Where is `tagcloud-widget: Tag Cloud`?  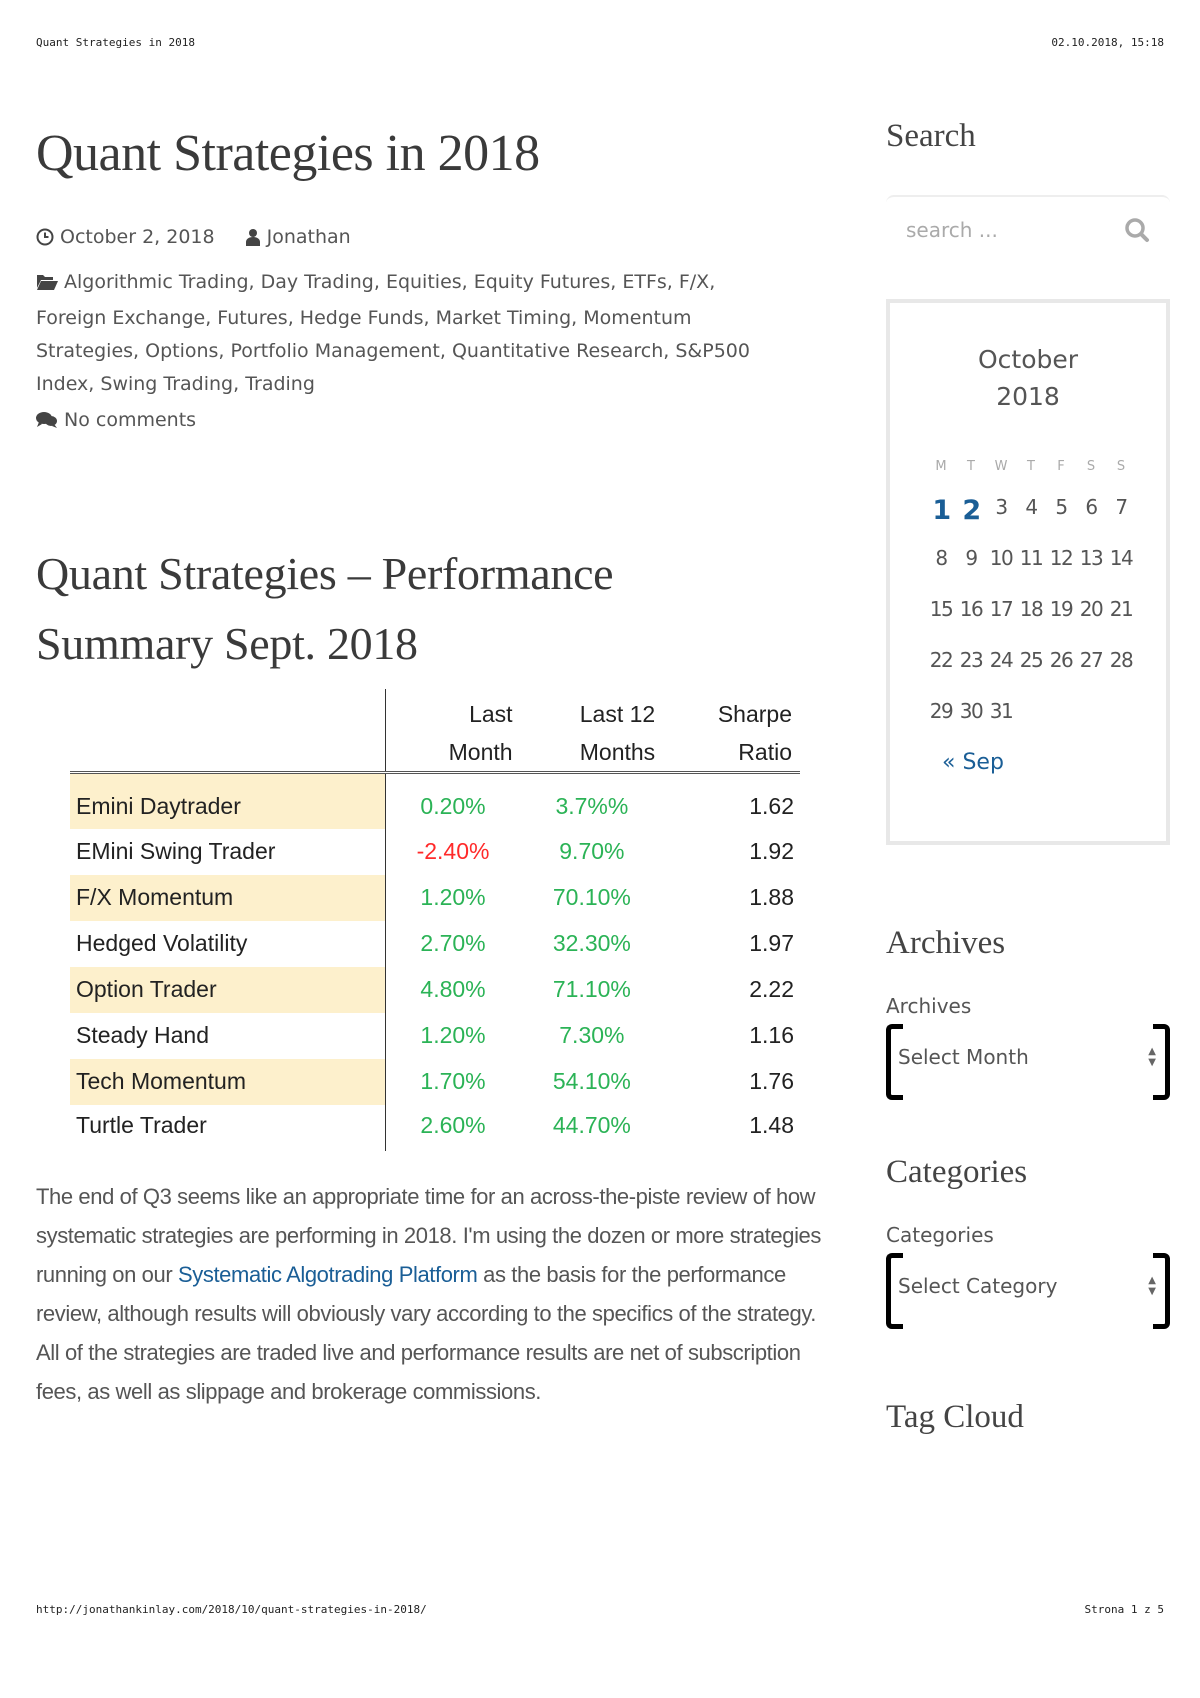 tagcloud-widget: Tag Cloud is located at coordinates (1028, 1417).